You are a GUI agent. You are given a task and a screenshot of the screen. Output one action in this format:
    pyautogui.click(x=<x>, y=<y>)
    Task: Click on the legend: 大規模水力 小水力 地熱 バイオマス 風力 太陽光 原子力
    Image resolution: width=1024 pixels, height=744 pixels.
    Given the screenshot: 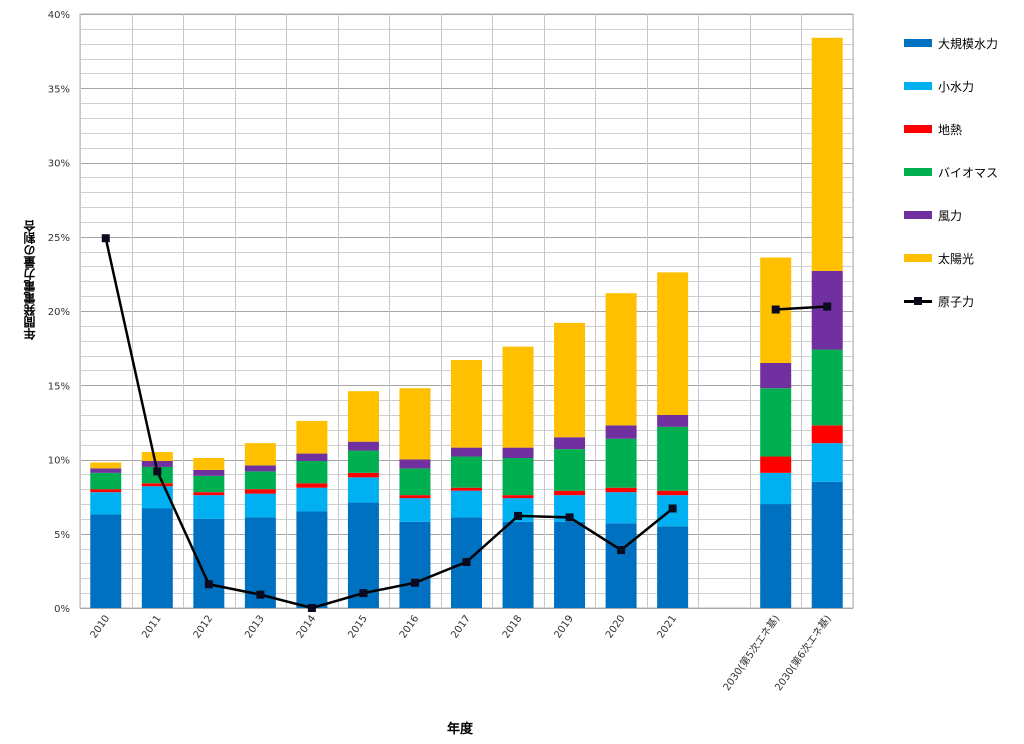 What is the action you would take?
    pyautogui.click(x=961, y=180)
    